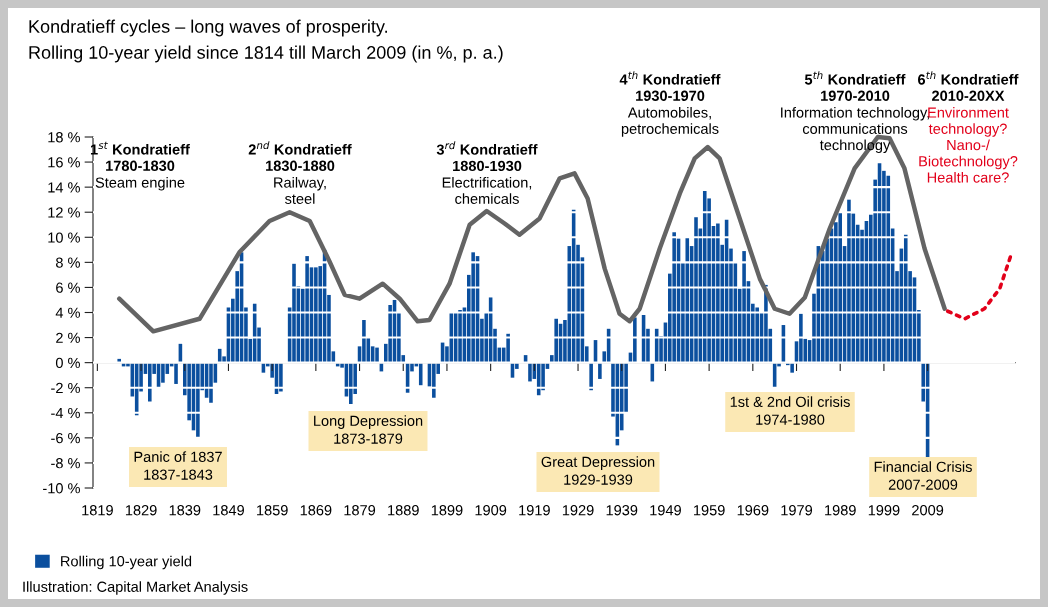 This screenshot has height=607, width=1048. I want to click on chart-subtitle: Rolling 10-year yield since 1814 till March 2009 (in %, p. a.), so click(266, 54).